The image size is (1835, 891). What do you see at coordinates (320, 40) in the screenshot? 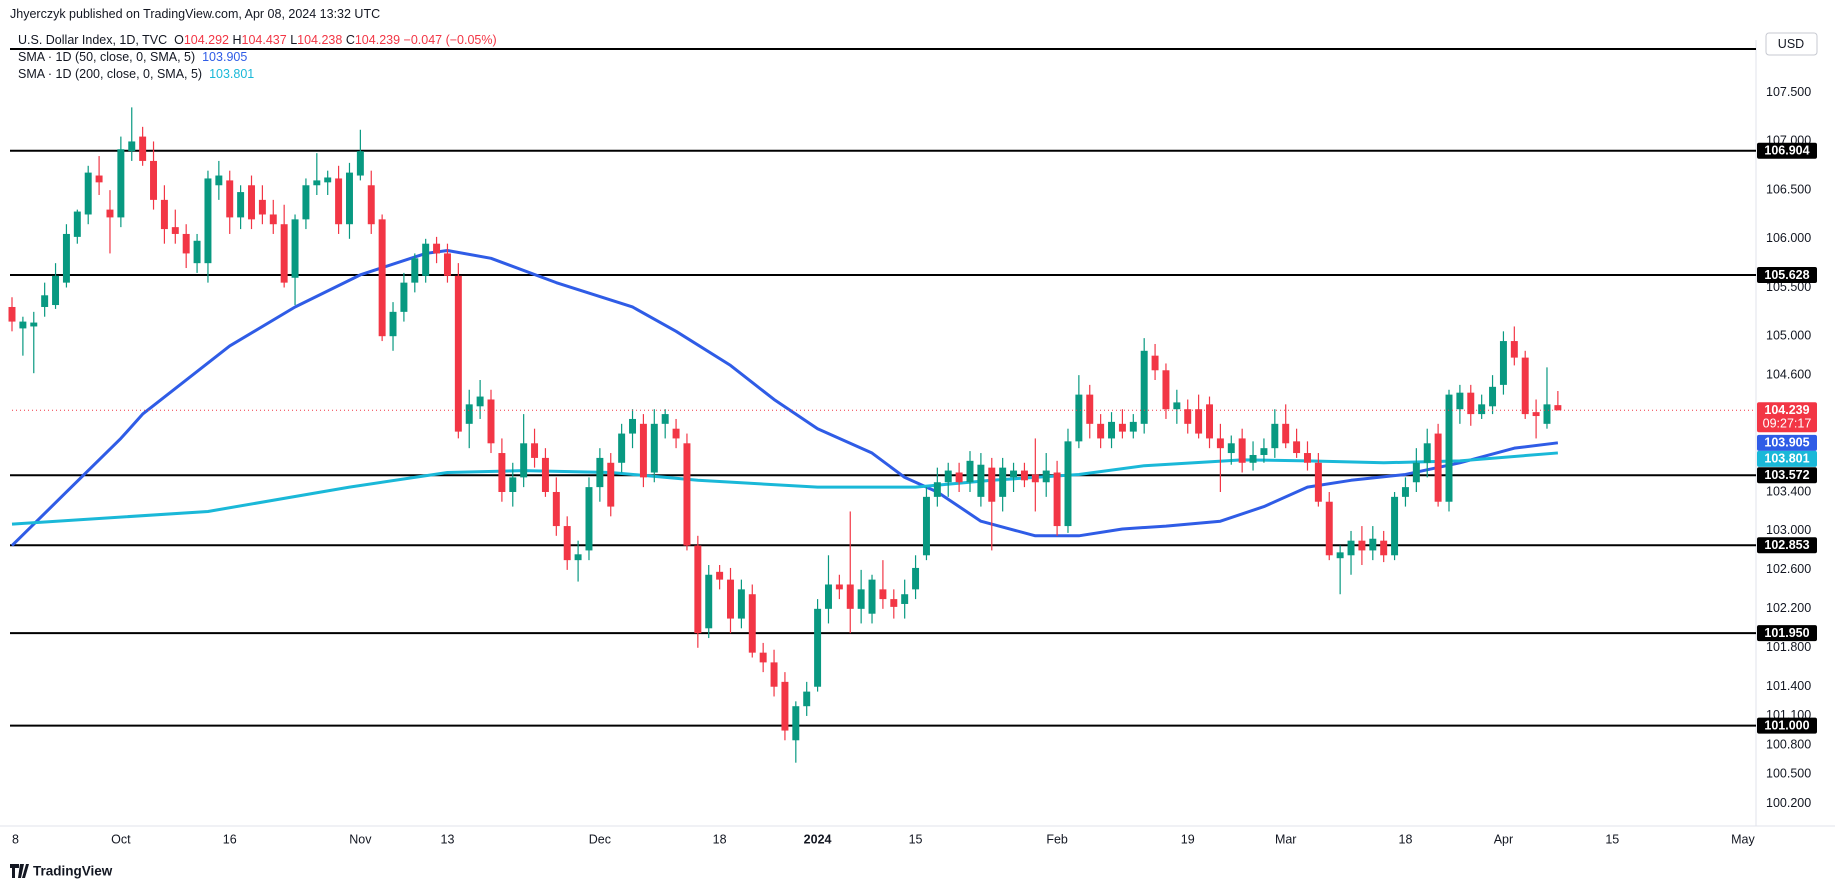
I see `ohlc-low: 104.238` at bounding box center [320, 40].